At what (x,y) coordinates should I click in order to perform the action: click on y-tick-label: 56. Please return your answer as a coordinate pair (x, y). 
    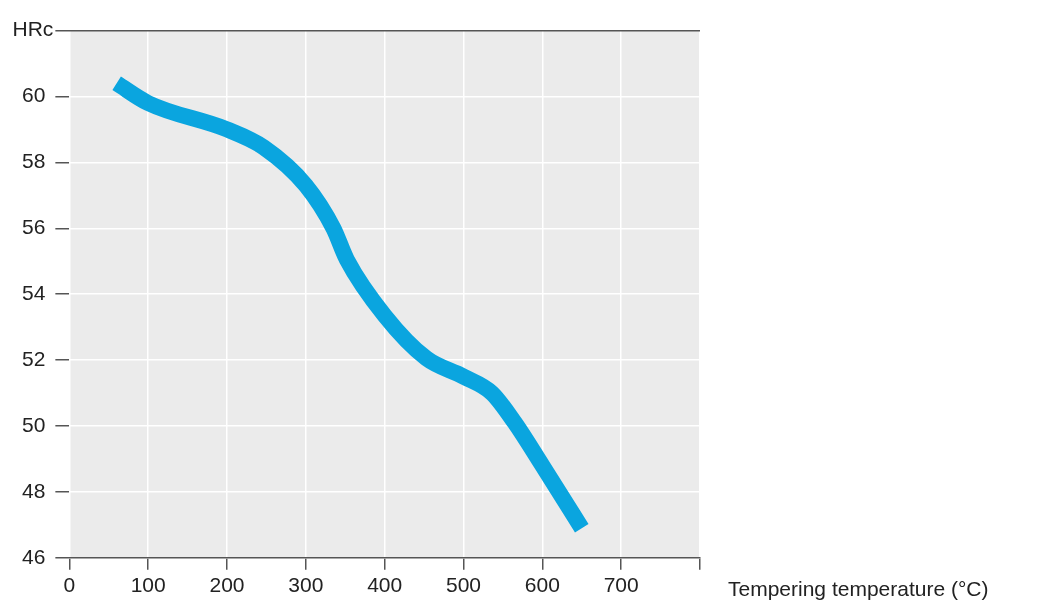
    Looking at the image, I should click on (34, 227).